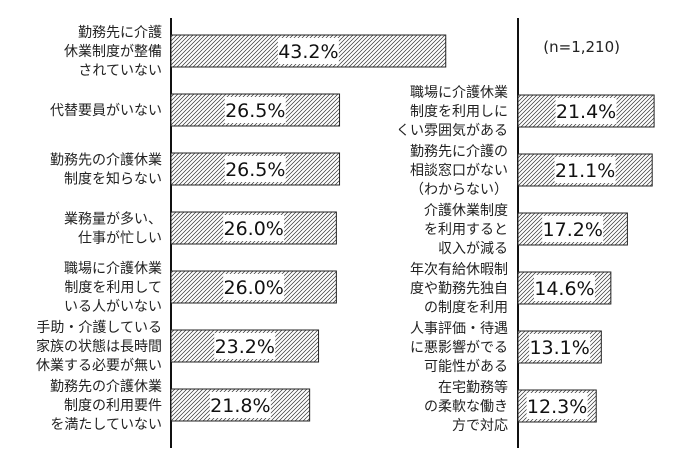 This screenshot has width=680, height=461. Describe the element at coordinates (113, 229) in the screenshot. I see `category-label: 業務量が多い、仕事が忙しい` at that location.